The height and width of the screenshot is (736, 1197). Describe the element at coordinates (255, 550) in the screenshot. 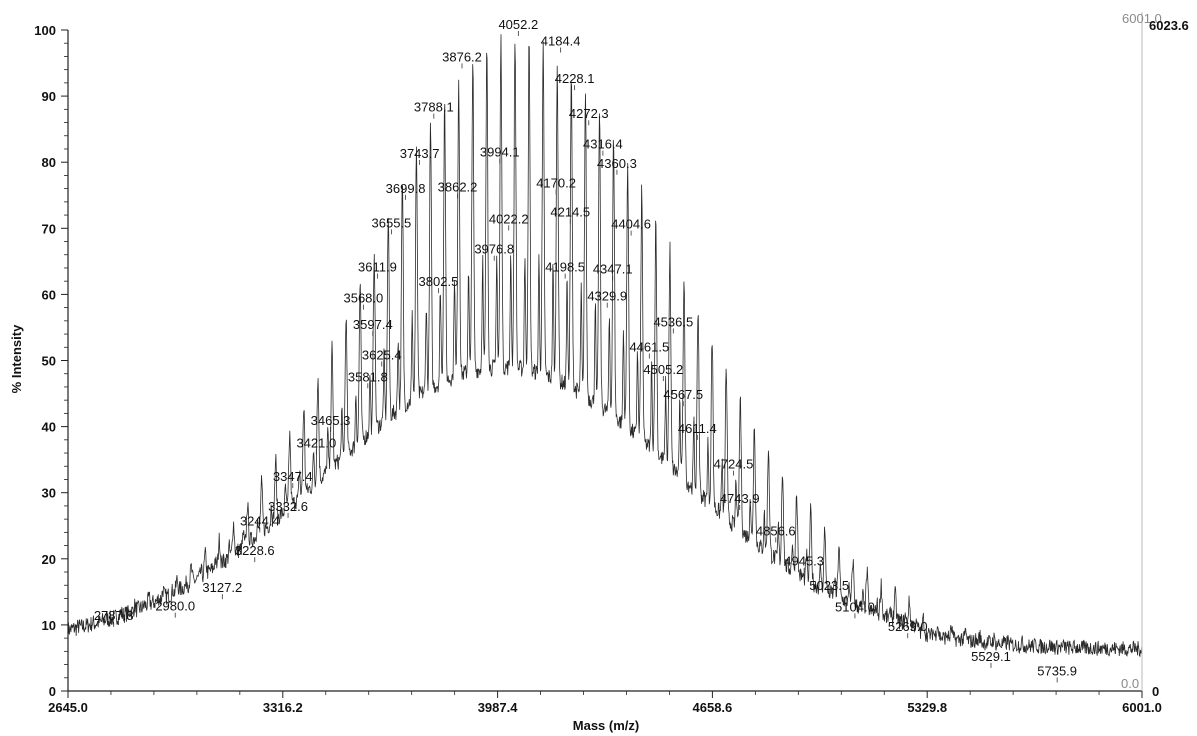

I see `peak-label: 3228.6` at that location.